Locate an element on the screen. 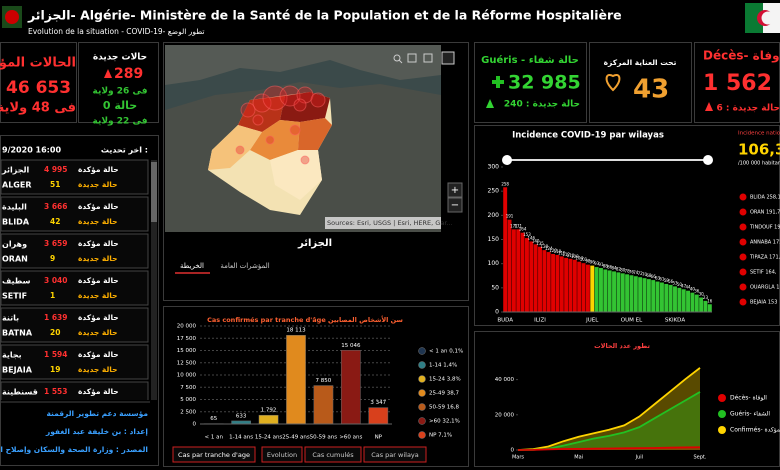 This screenshot has height=470, width=780. value-label: 101 is located at coordinates (584, 259).